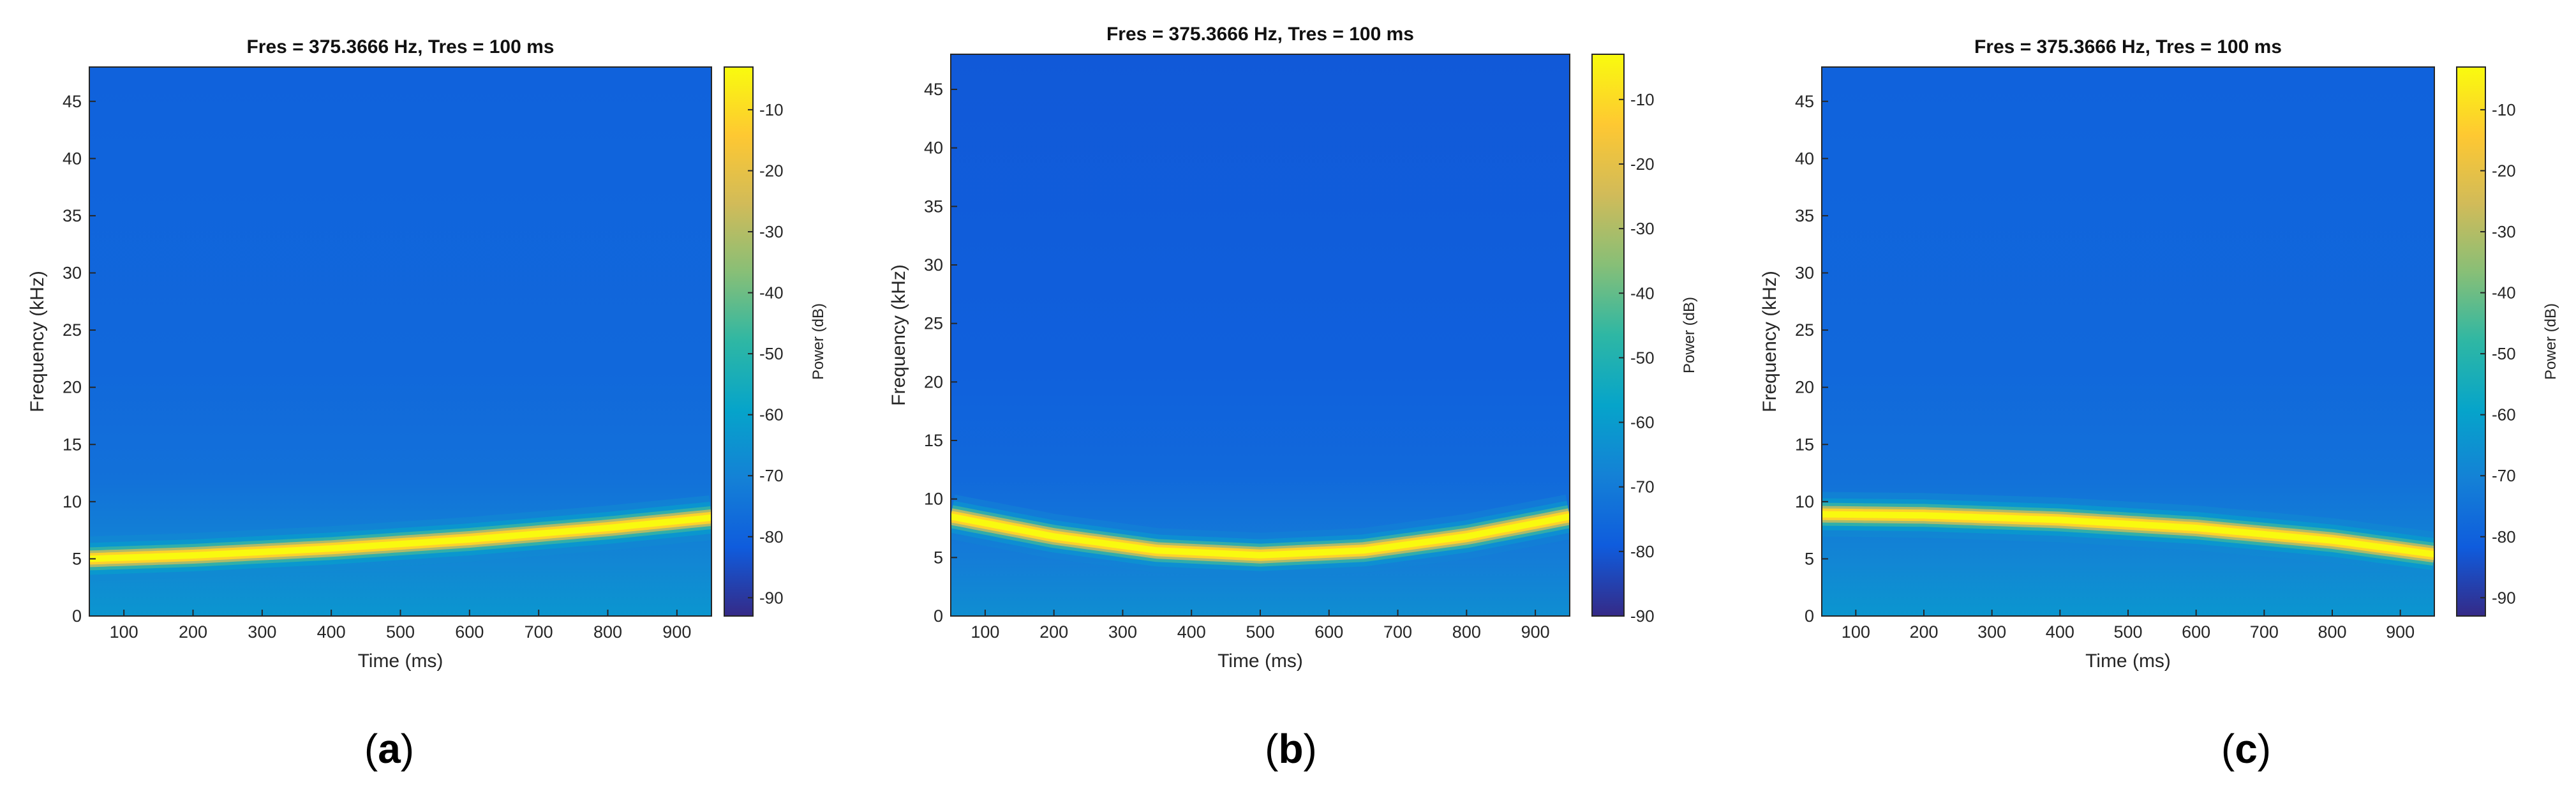  I want to click on panel-caption-letter: b, so click(1290, 749).